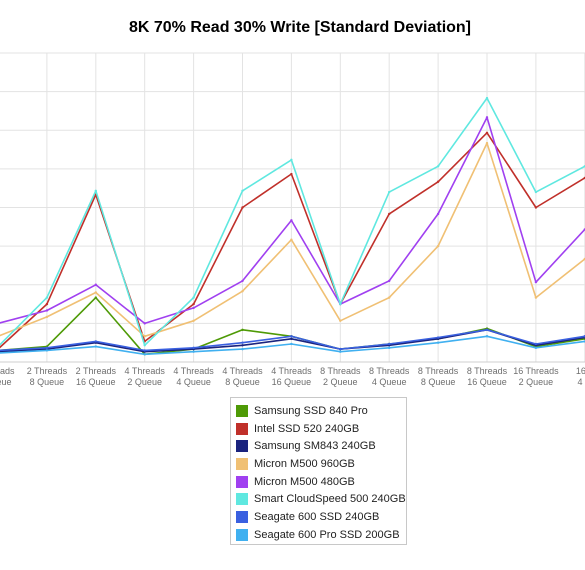  I want to click on legend-item: Micron M500 480GB, so click(321, 482).